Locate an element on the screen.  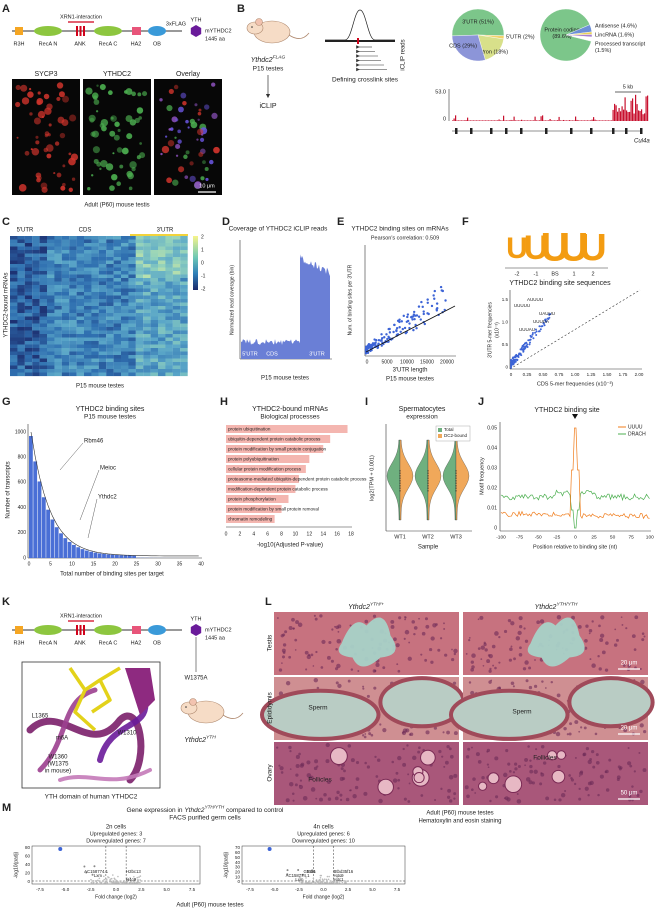
y-tick-label: 1000 is located at coordinates (20, 432).